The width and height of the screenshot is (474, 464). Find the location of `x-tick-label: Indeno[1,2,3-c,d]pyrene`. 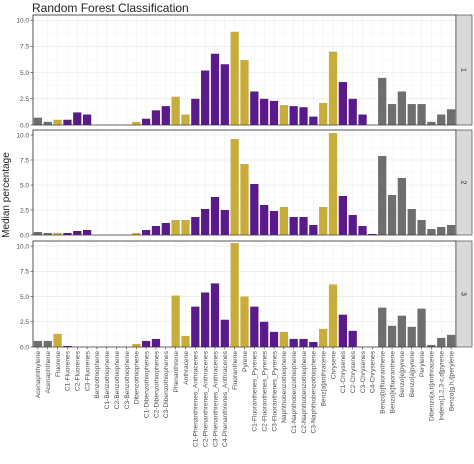

x-tick-label: Indeno[1,2,3-c,d]pyrene is located at coordinates (442, 386).